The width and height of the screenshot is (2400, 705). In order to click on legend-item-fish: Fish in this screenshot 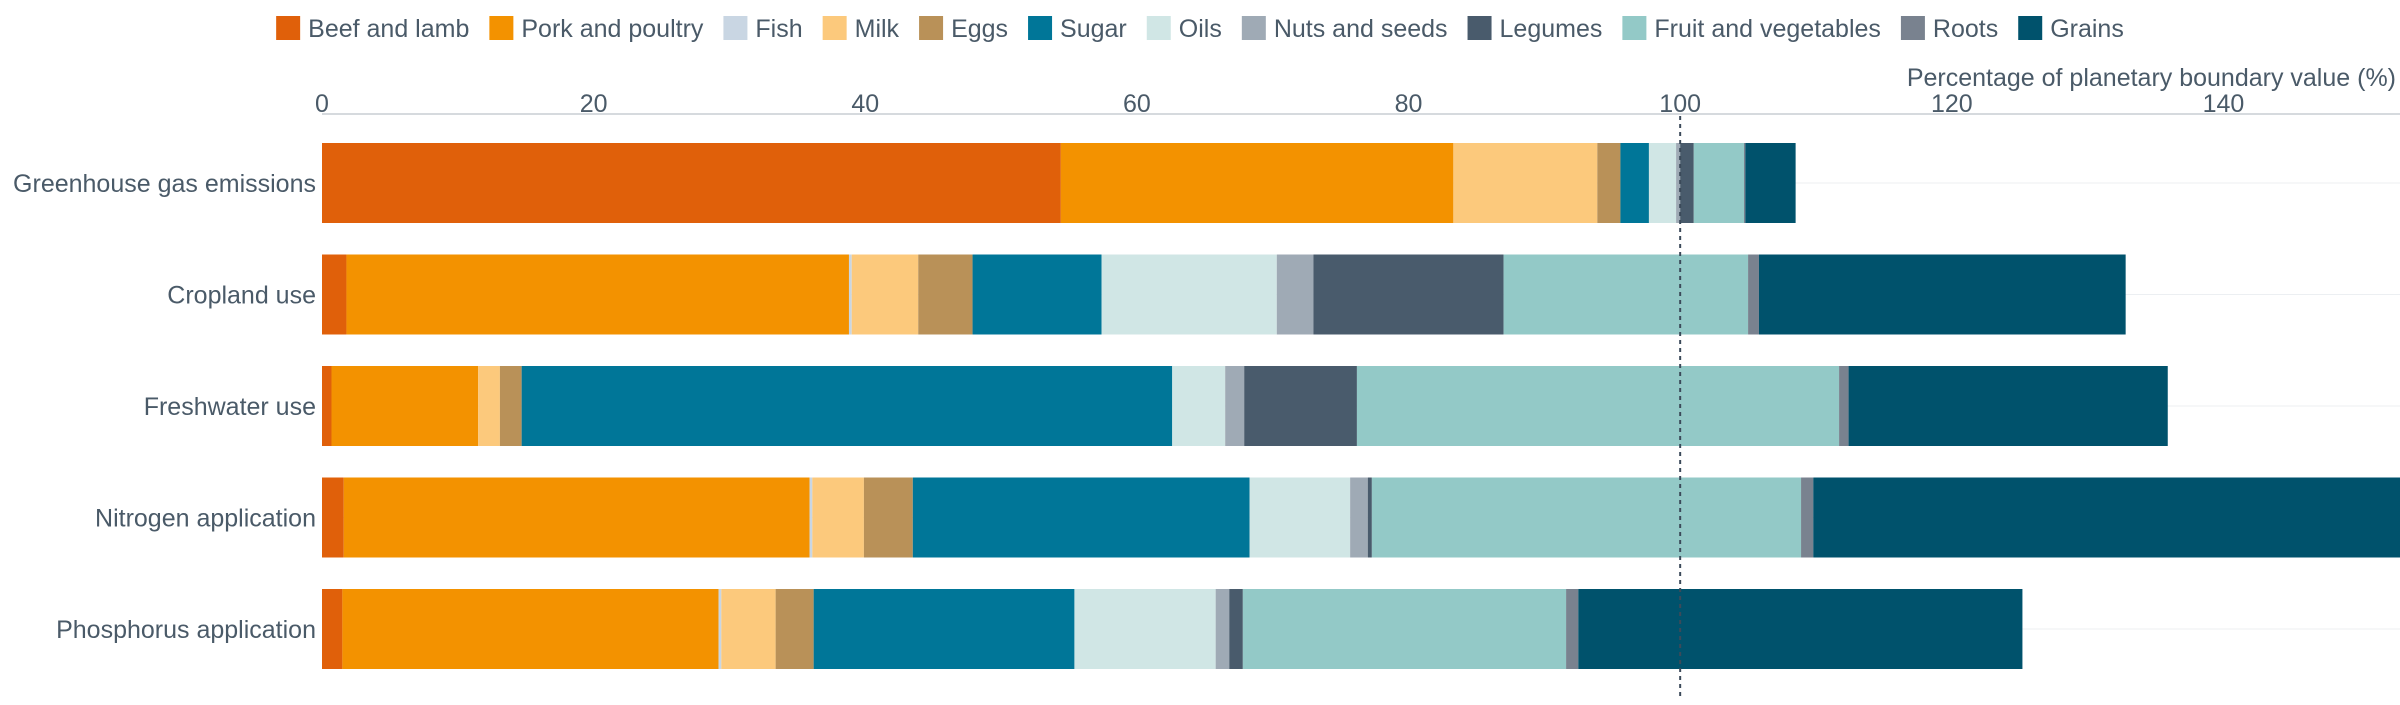, I will do `click(763, 29)`.